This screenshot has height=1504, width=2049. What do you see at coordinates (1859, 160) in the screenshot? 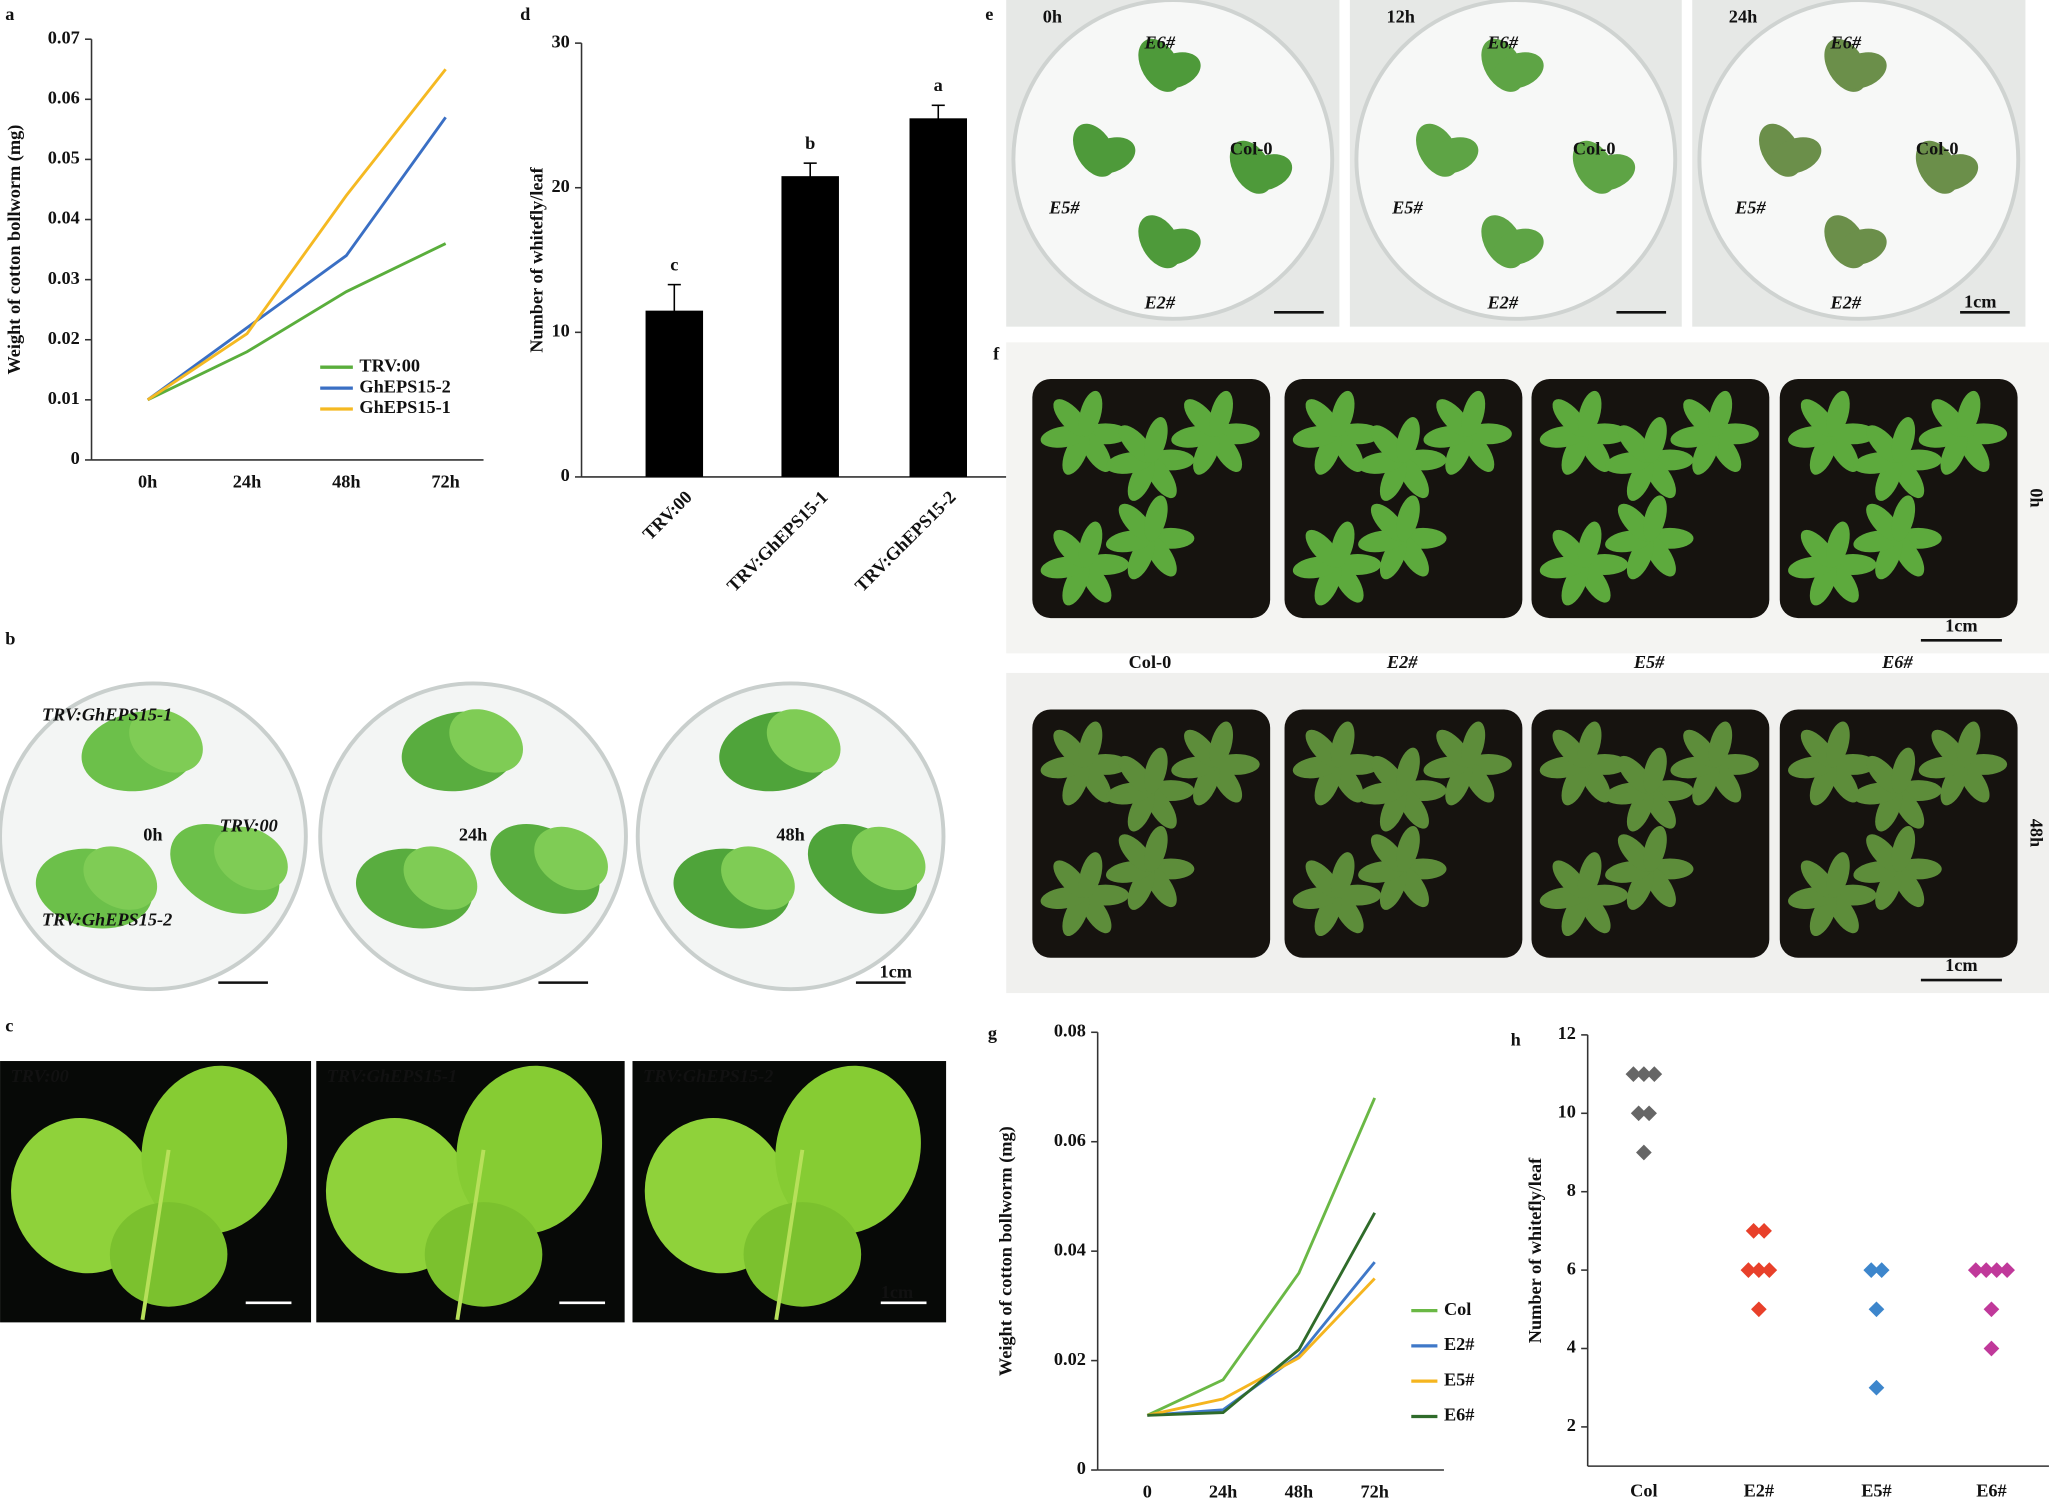
I see `petri-dish` at bounding box center [1859, 160].